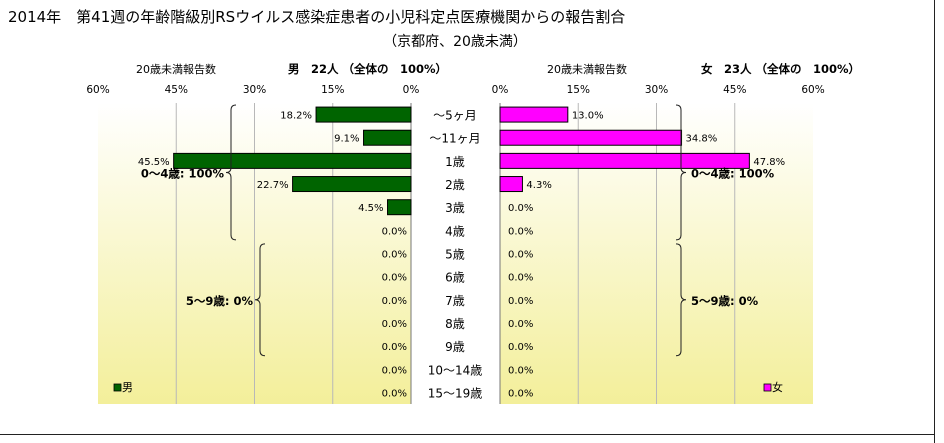 This screenshot has width=944, height=443. I want to click on frame-bottom-edge, so click(467, 434).